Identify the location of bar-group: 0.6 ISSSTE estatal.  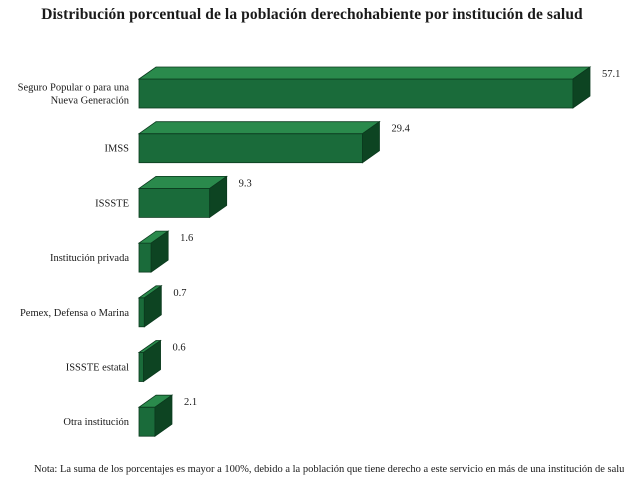
(126, 361).